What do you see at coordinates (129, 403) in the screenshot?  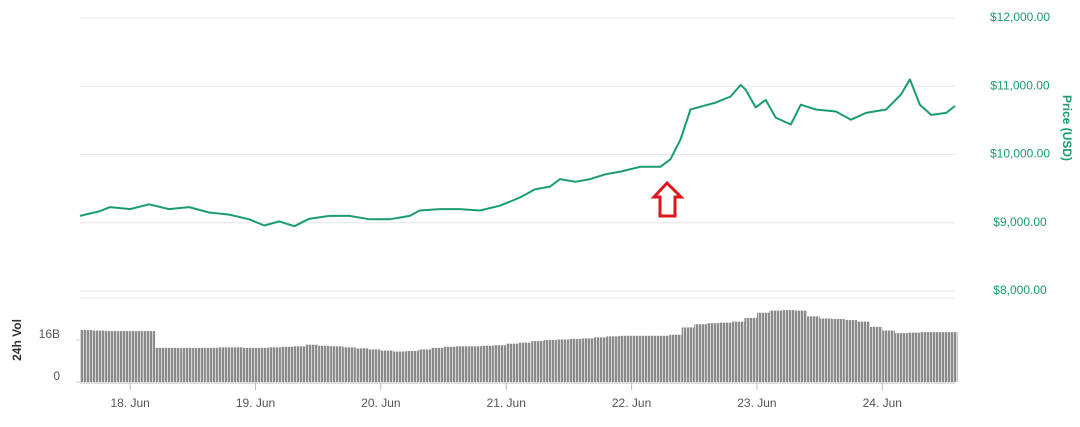 I see `x-tick-label: 18. Jun` at bounding box center [129, 403].